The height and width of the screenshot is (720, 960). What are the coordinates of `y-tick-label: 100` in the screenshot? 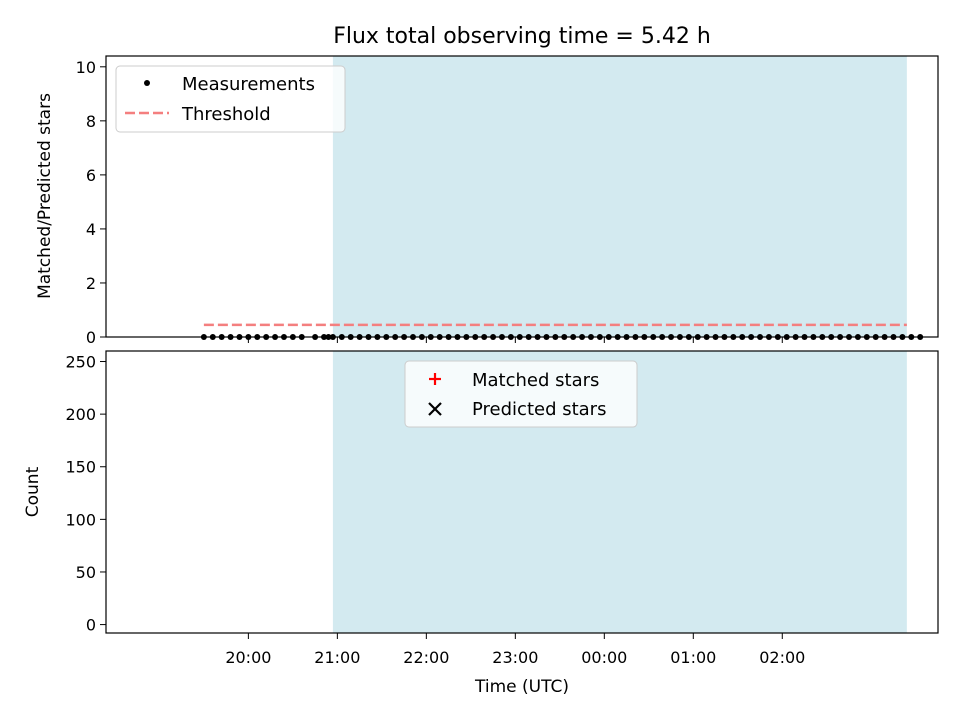 It's located at (80, 519).